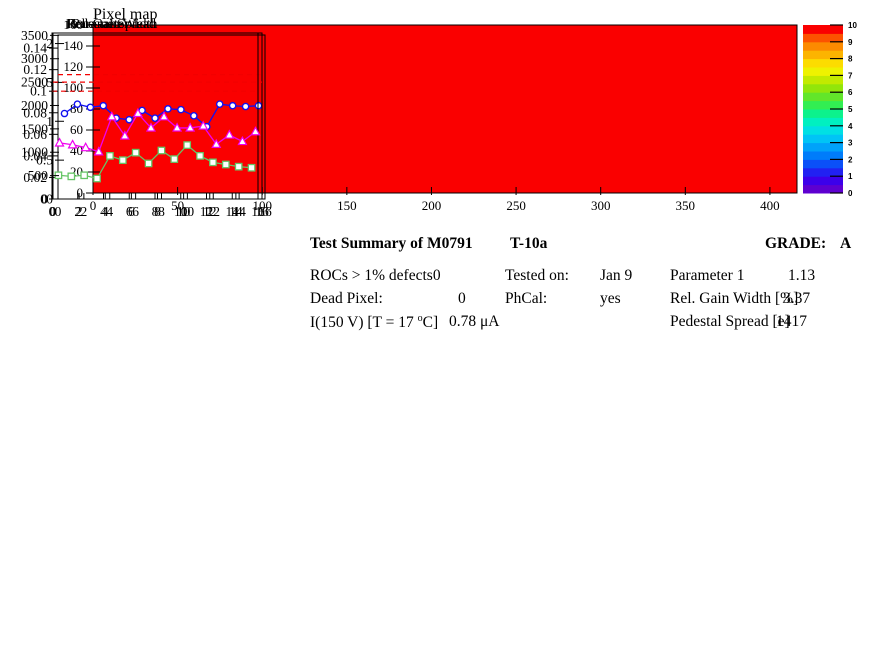 Image resolution: width=896 pixels, height=672 pixels. I want to click on y-tick-label: 2500, so click(34, 82).